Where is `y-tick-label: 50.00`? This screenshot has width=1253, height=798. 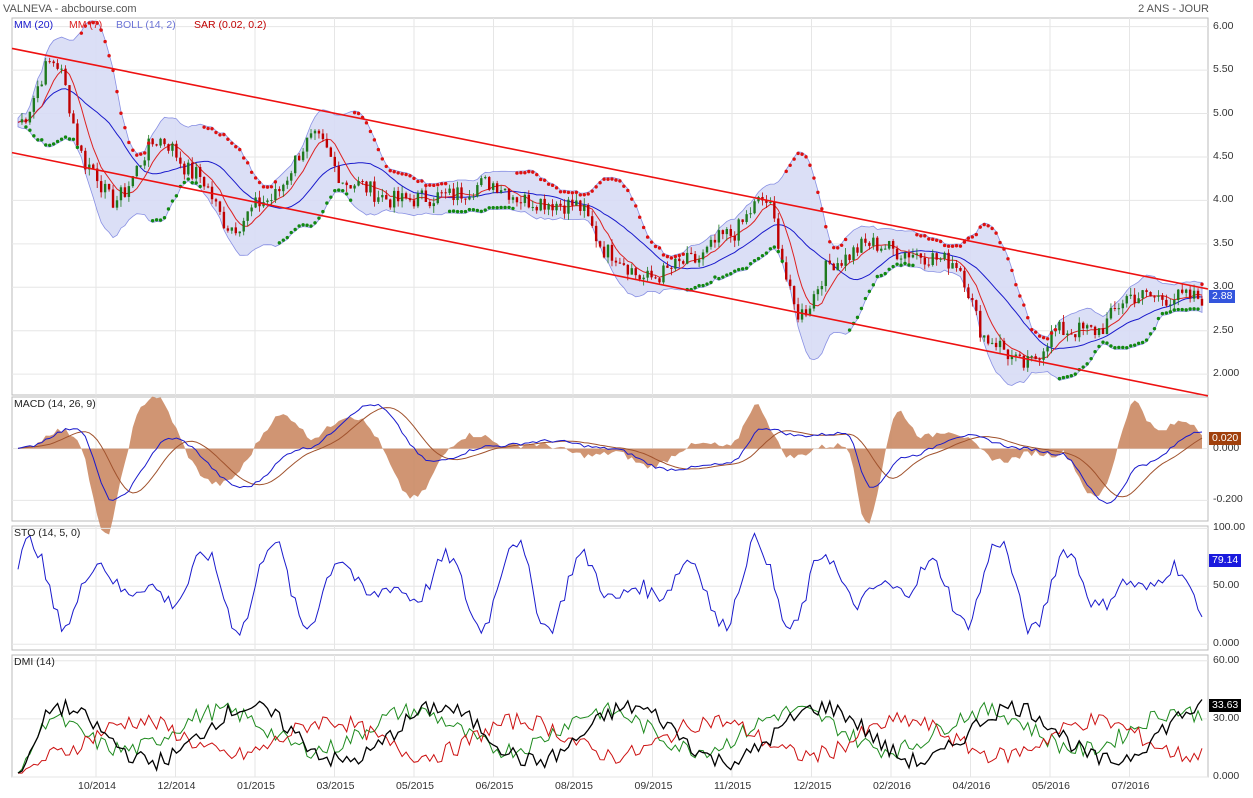
y-tick-label: 50.00 is located at coordinates (1226, 585).